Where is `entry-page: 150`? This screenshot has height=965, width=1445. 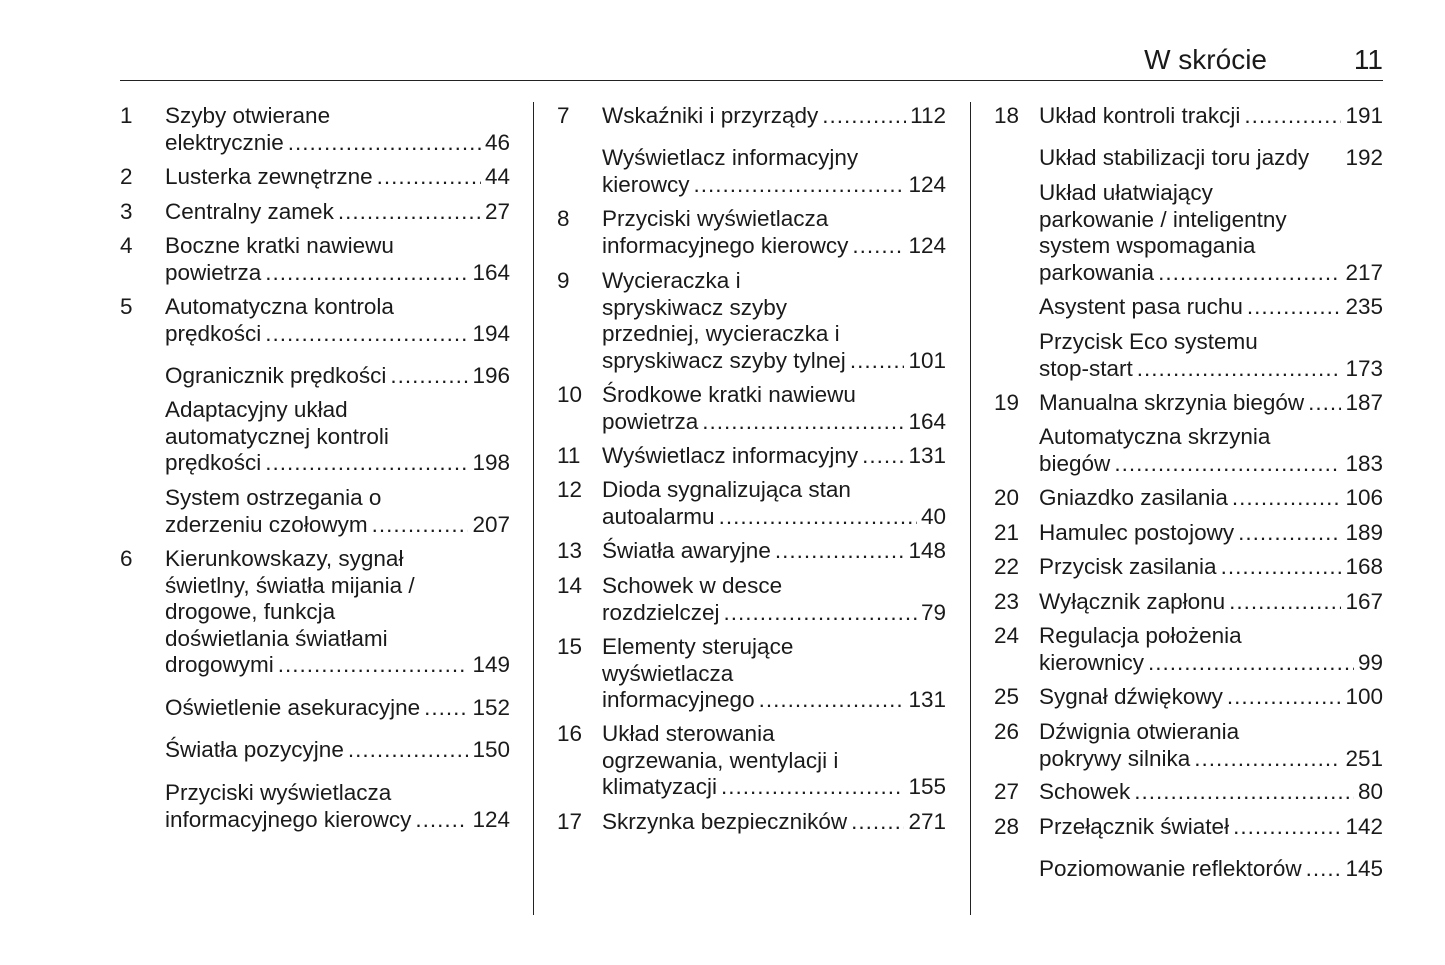
entry-page: 150 is located at coordinates (491, 749).